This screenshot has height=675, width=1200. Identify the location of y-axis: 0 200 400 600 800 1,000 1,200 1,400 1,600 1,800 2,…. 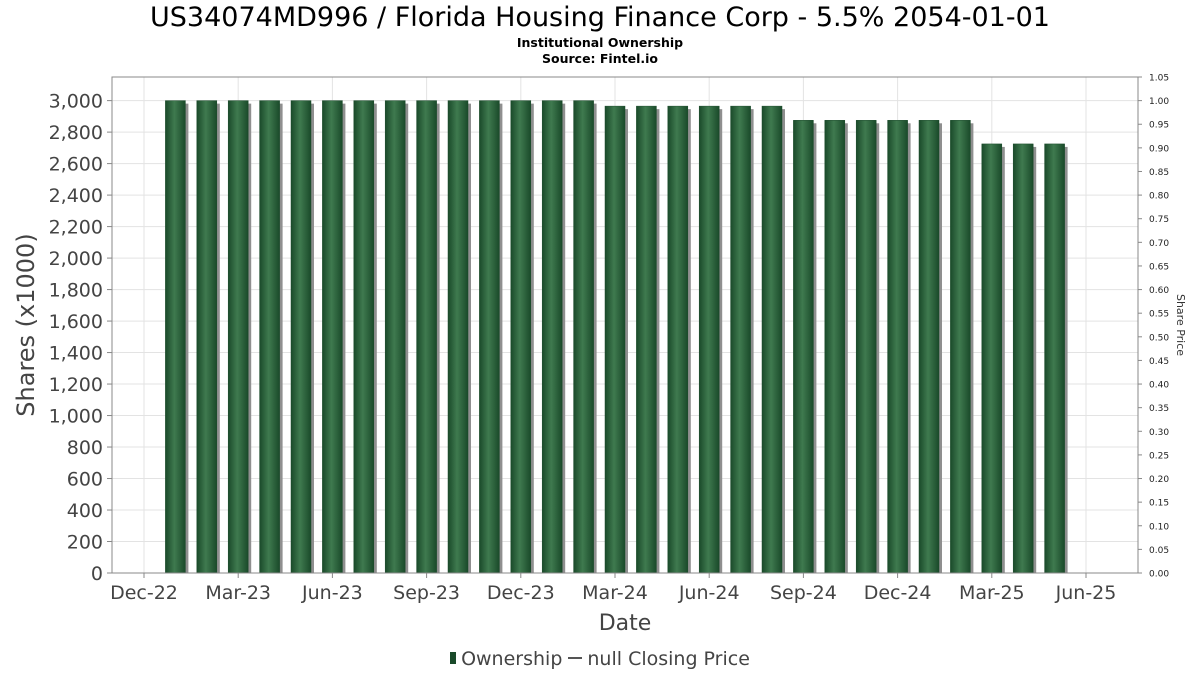
(80, 338).